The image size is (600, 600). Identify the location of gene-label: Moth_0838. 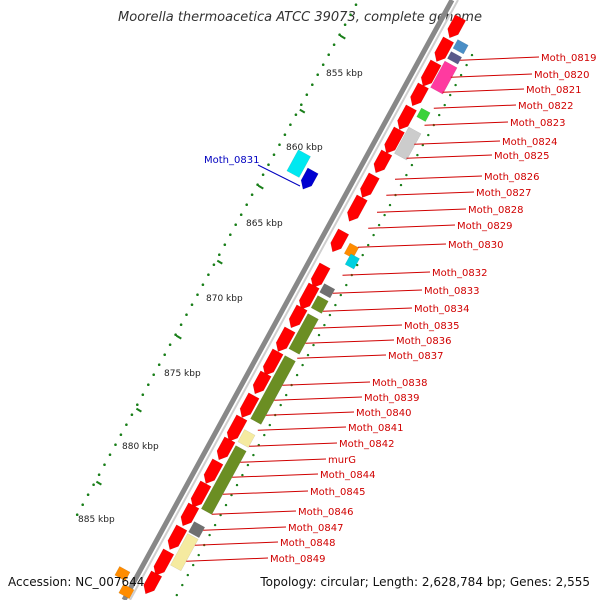
(399, 383).